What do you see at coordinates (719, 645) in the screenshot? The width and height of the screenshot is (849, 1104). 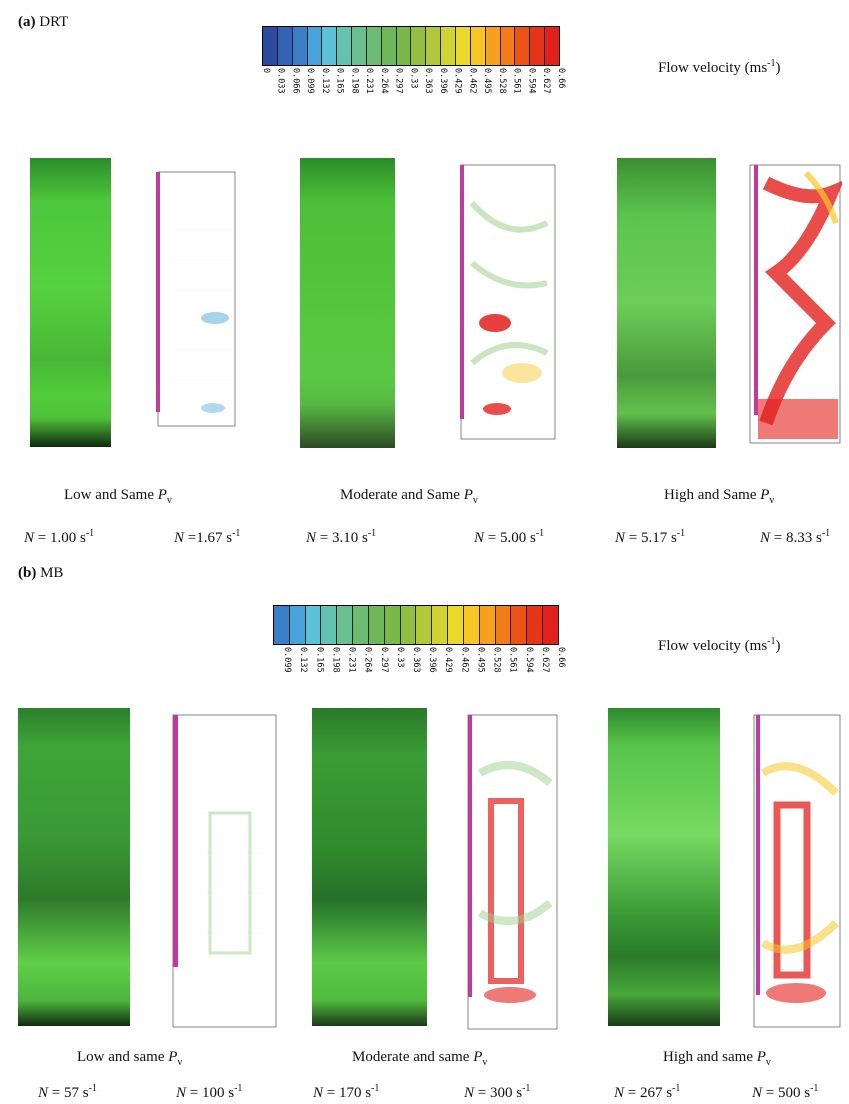 I see `flow-velocity-label-b: Flow velocity (ms-1)` at bounding box center [719, 645].